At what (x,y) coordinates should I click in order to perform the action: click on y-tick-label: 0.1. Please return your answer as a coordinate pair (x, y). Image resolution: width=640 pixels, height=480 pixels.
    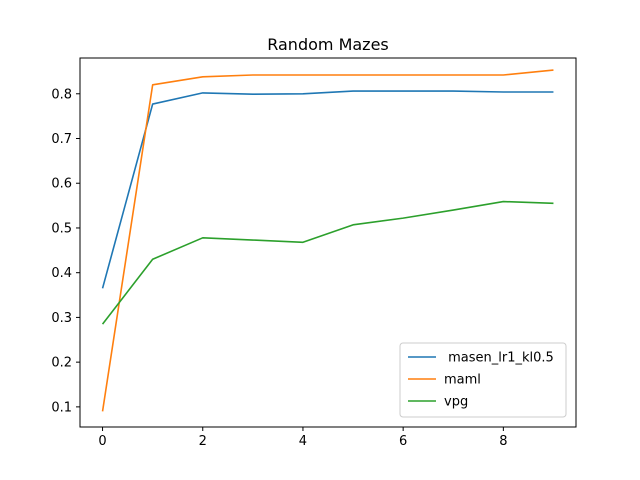
    Looking at the image, I should click on (61, 407).